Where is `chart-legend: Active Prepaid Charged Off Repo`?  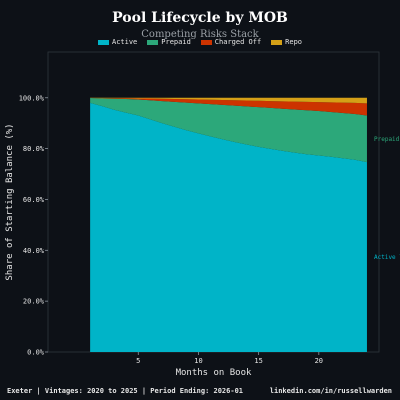 chart-legend: Active Prepaid Charged Off Repo is located at coordinates (200, 42).